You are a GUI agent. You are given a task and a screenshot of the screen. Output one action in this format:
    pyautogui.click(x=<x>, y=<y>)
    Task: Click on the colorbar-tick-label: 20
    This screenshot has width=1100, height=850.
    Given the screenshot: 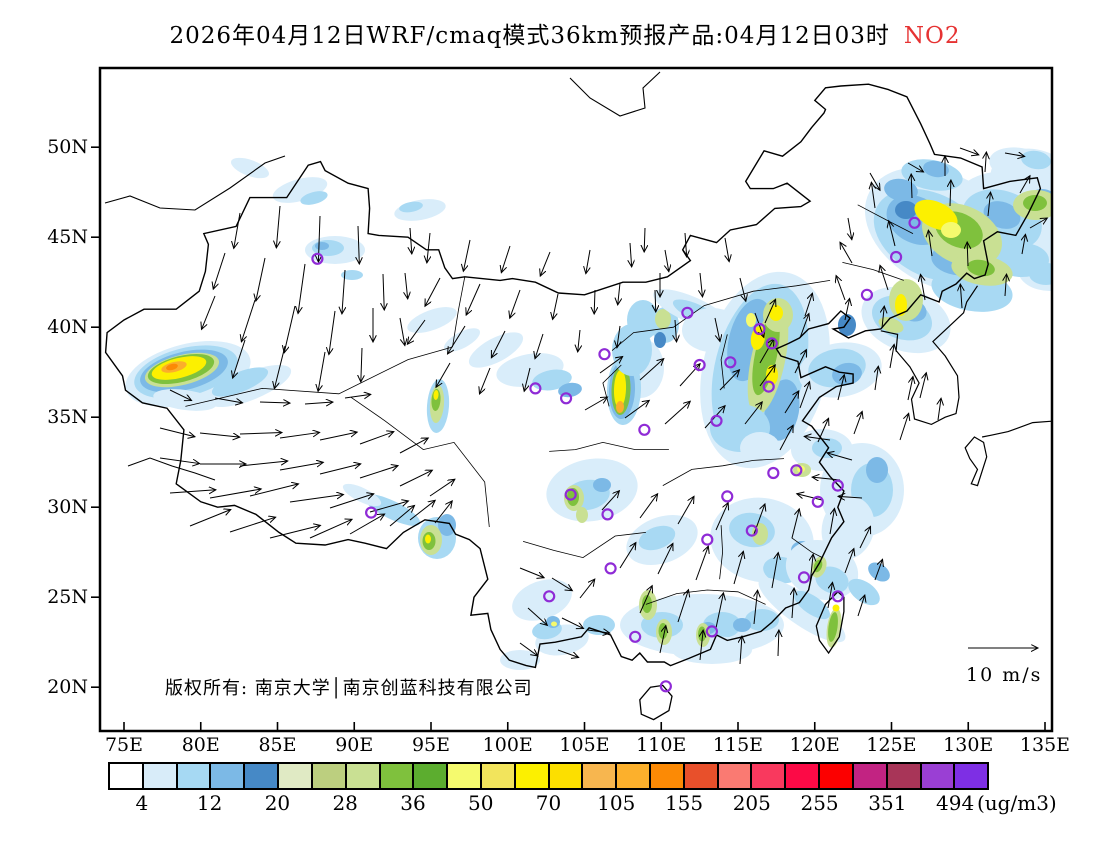 What is the action you would take?
    pyautogui.click(x=277, y=803)
    